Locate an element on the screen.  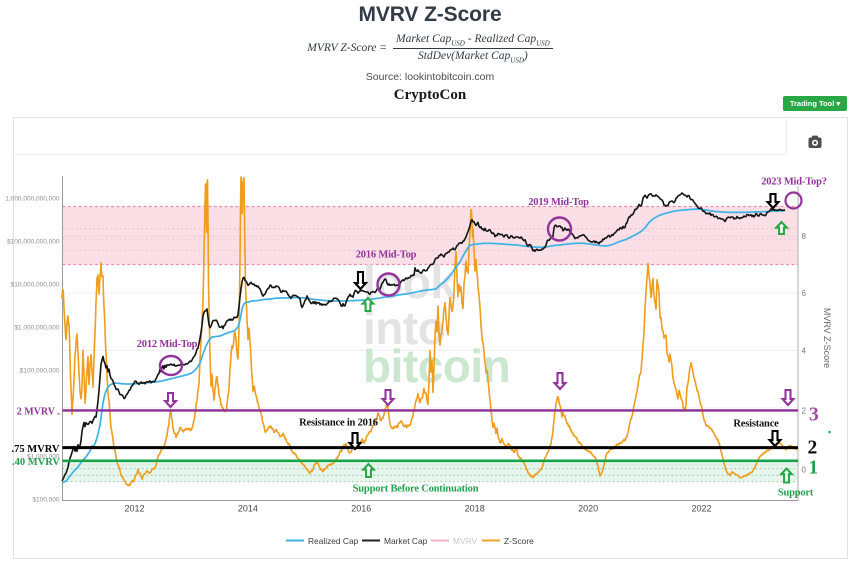
svg-text: 4 is located at coordinates (804, 350).